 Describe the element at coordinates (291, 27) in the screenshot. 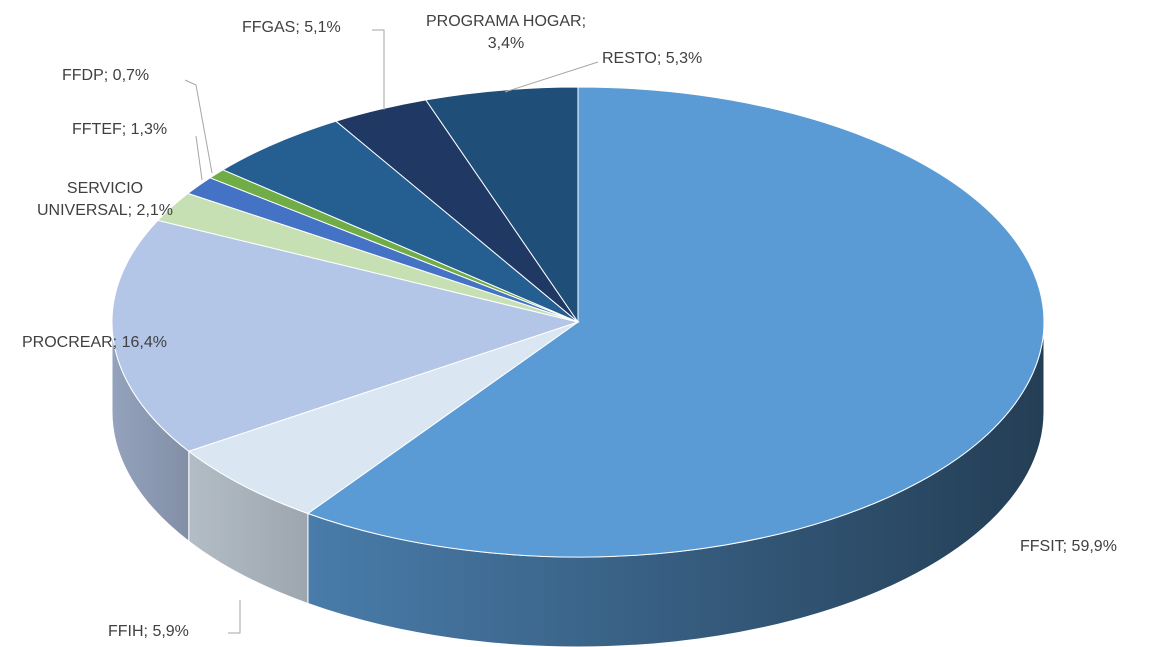

I see `data-label: FFGAS; 5,1%` at that location.